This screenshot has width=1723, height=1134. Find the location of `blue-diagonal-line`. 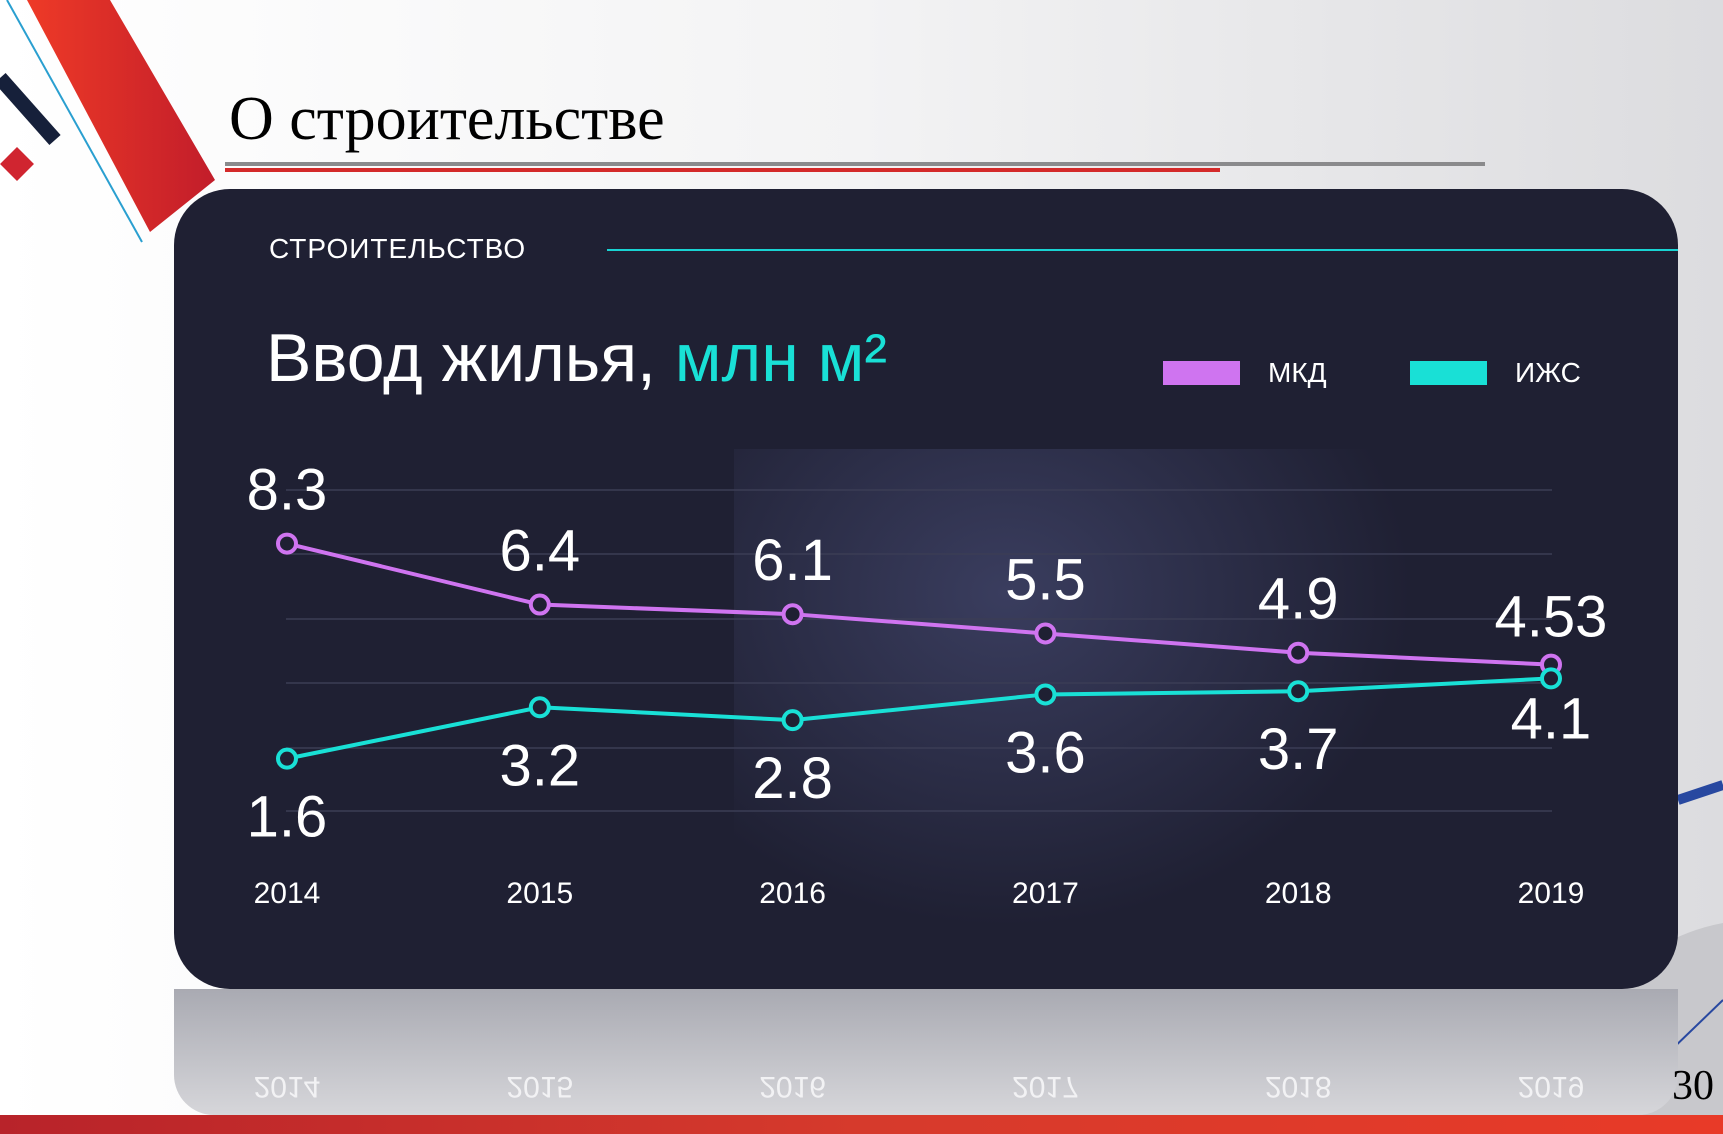

blue-diagonal-line is located at coordinates (74, 121).